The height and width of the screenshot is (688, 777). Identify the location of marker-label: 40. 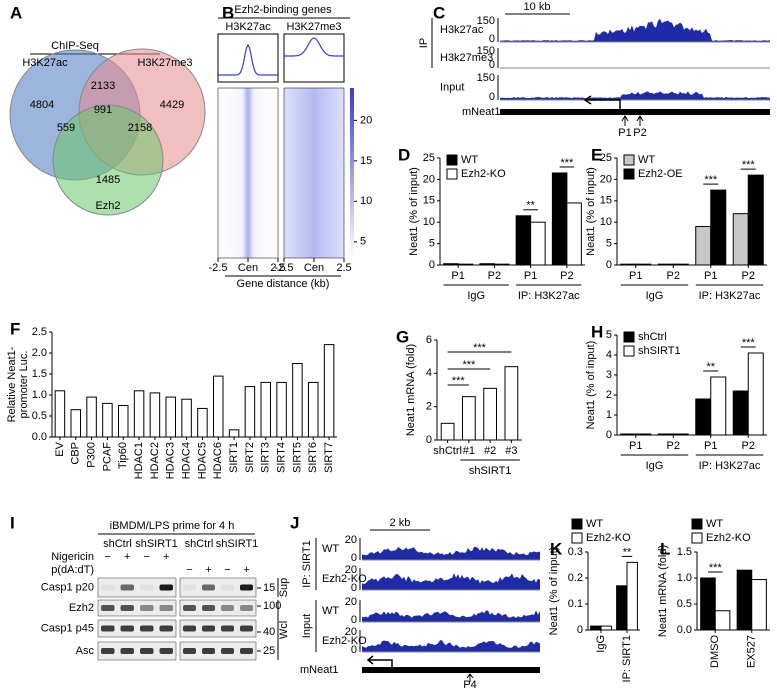
(269, 632).